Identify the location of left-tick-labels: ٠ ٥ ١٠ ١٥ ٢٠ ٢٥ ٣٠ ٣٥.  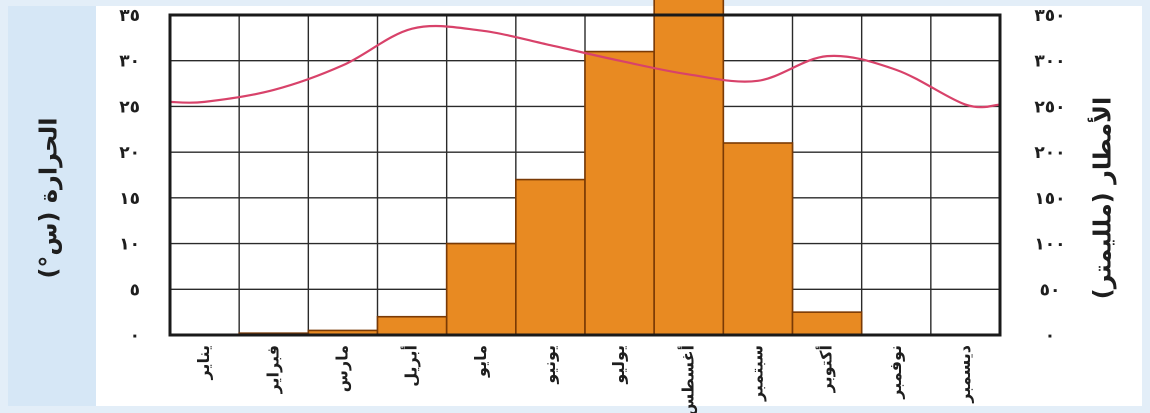
(129, 176).